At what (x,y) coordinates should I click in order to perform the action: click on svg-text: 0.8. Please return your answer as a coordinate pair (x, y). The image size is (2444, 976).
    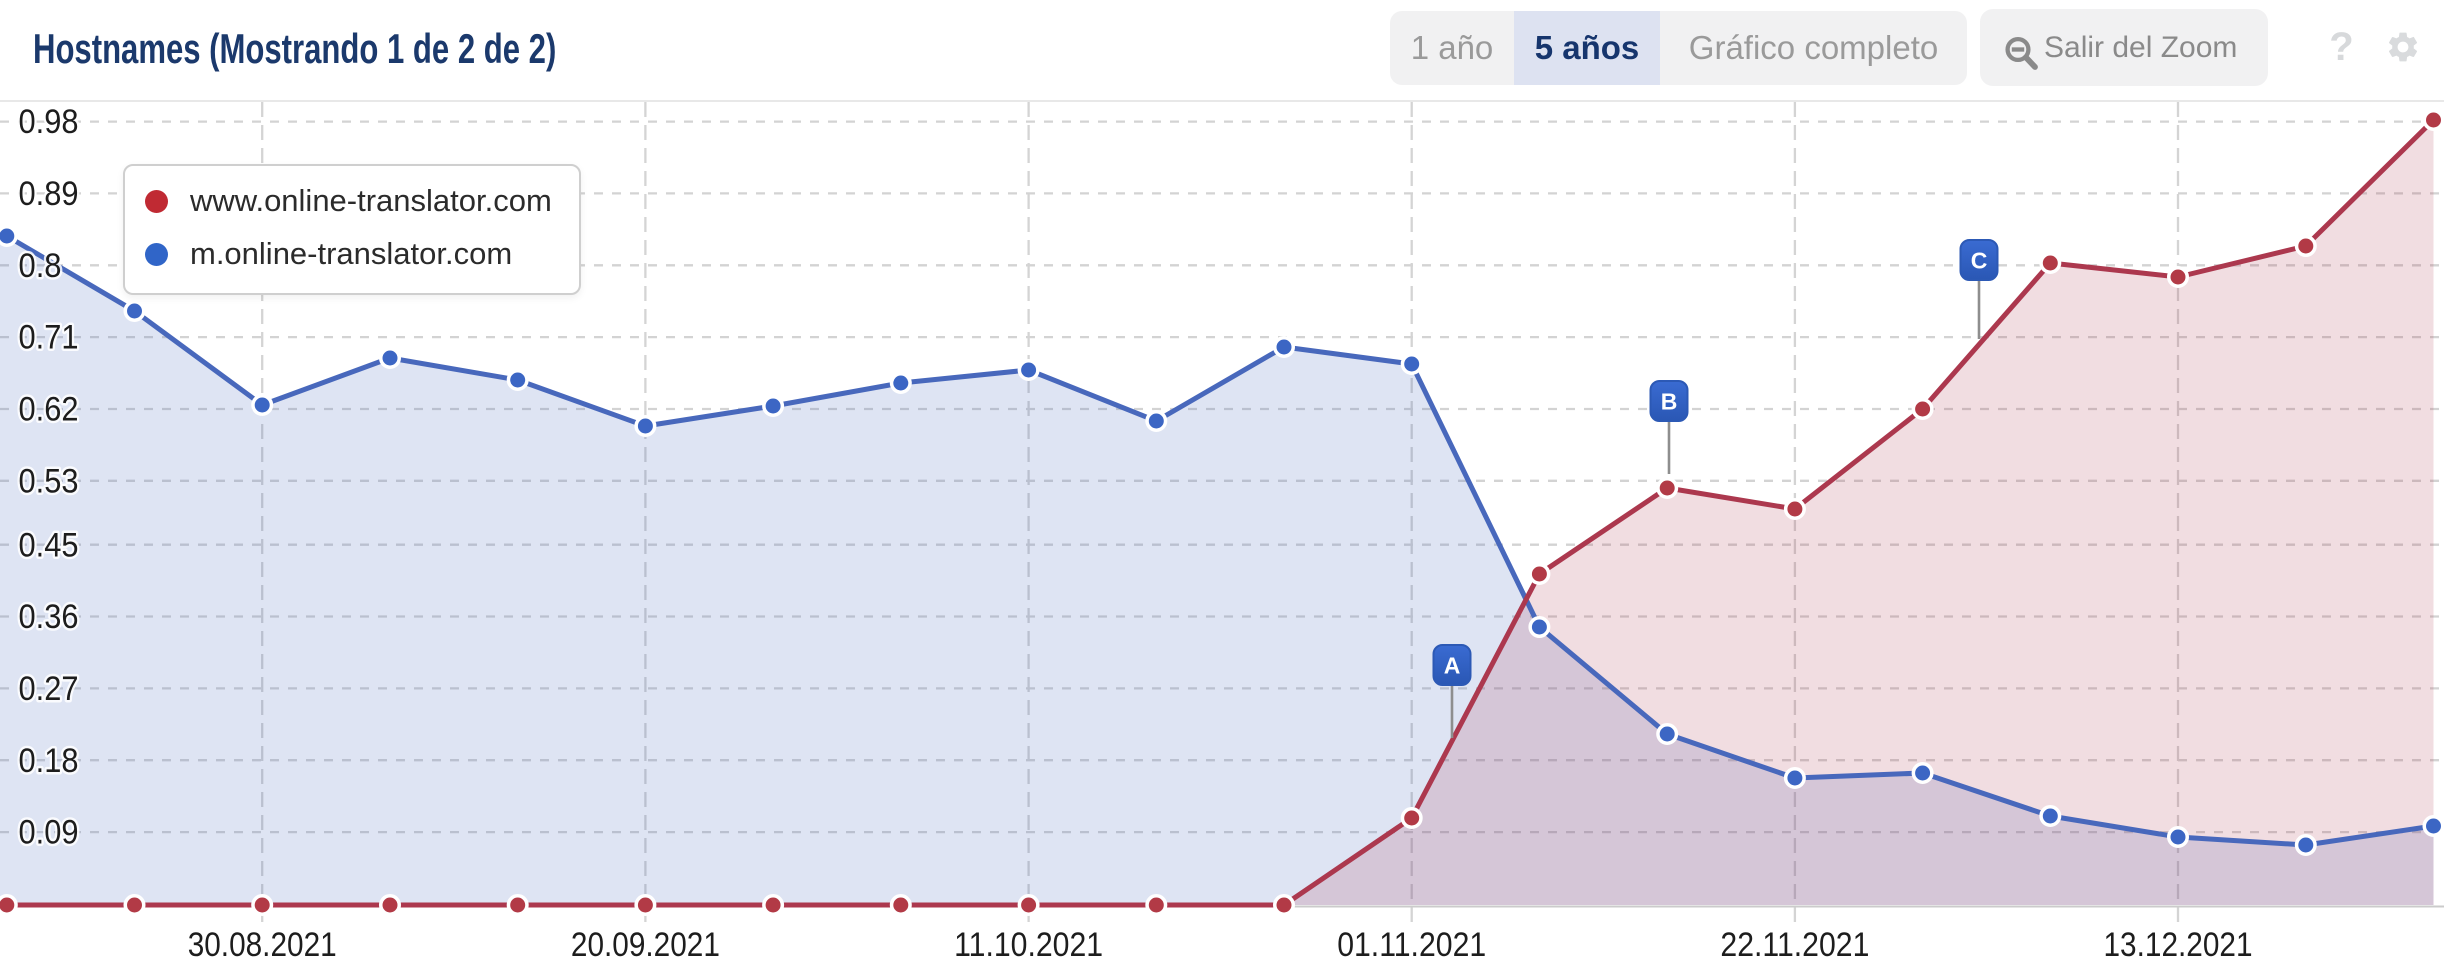
    Looking at the image, I should click on (40, 266).